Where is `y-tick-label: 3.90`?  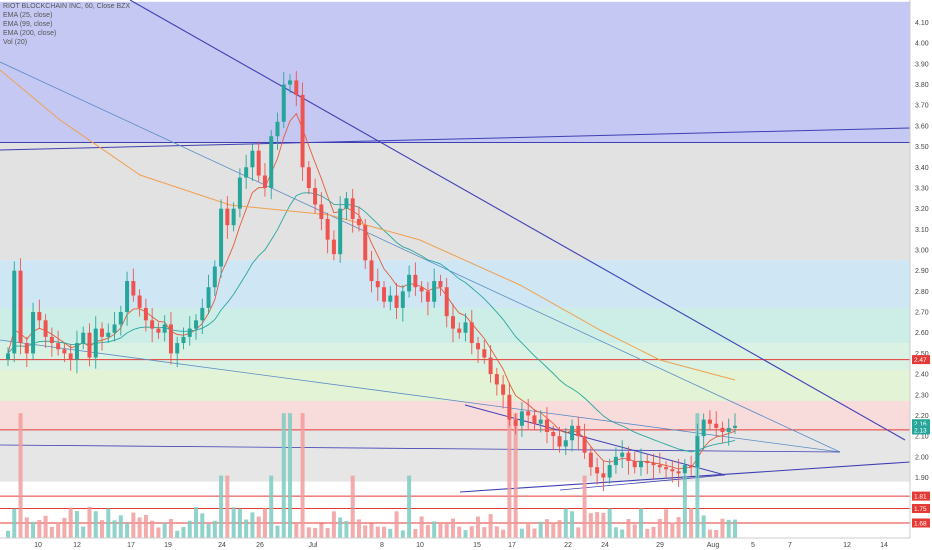 y-tick-label: 3.90 is located at coordinates (922, 64).